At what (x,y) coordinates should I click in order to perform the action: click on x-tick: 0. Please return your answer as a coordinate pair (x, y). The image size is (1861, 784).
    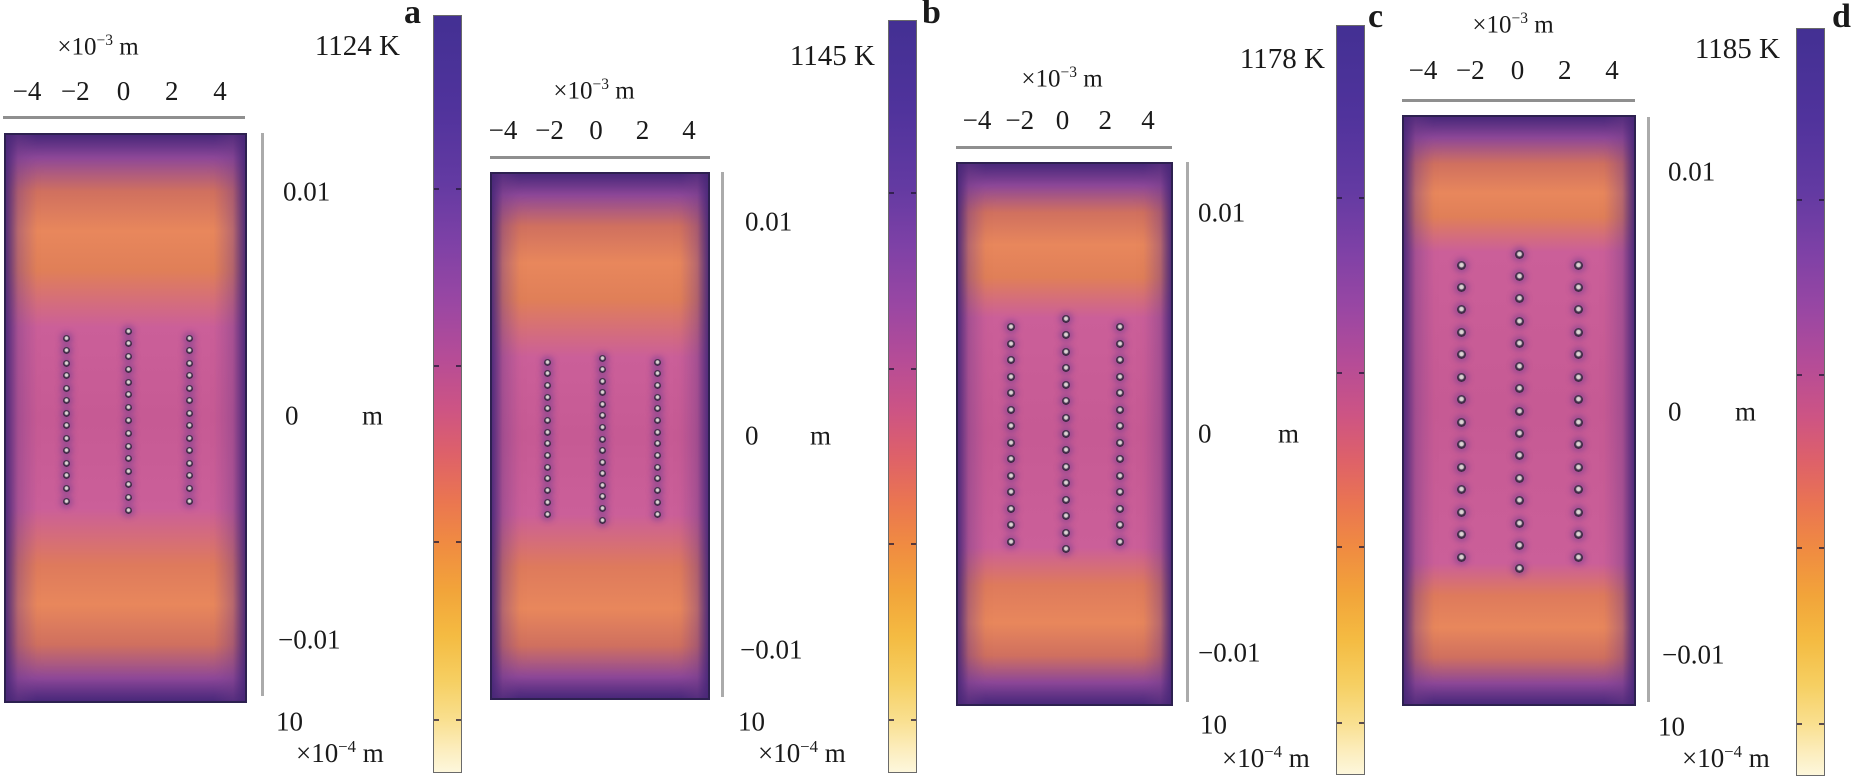
    Looking at the image, I should click on (1062, 120).